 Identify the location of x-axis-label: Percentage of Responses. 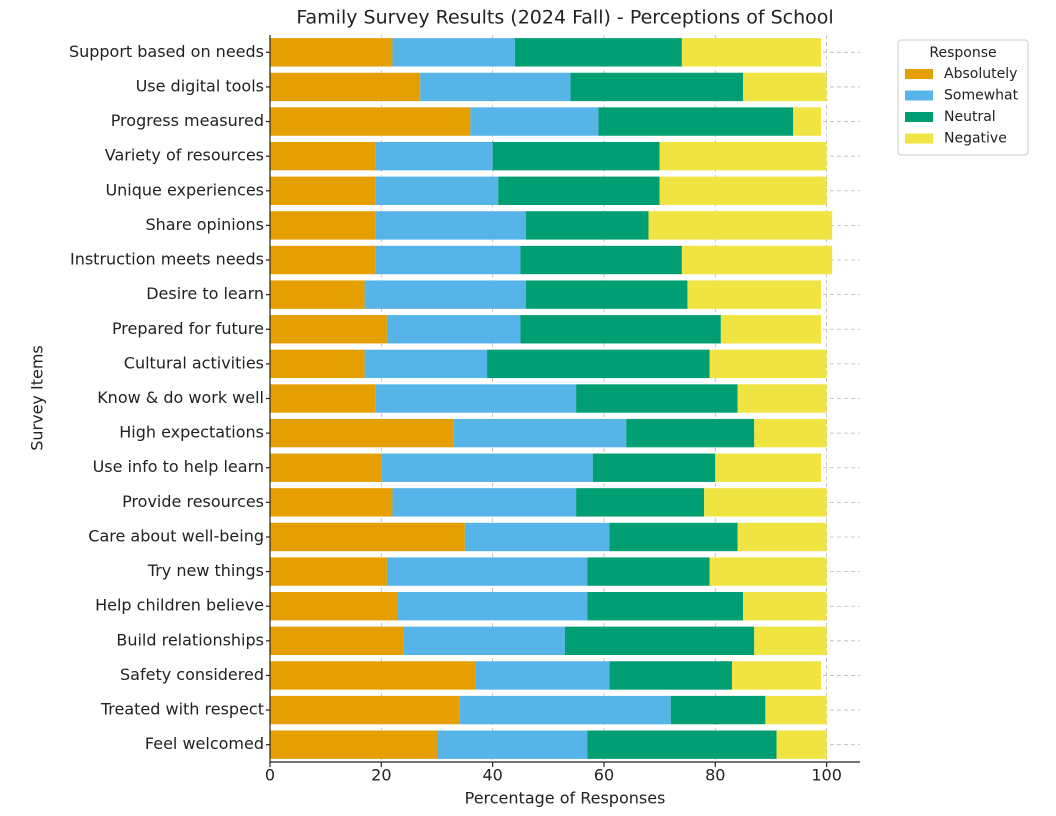
(565, 798).